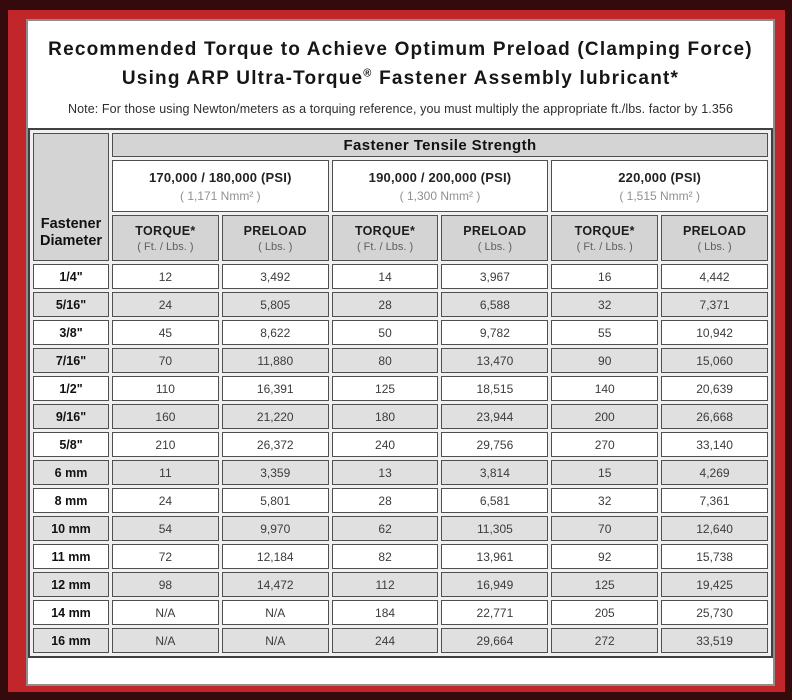 This screenshot has width=792, height=700. I want to click on diameter-cell: 10 mm, so click(71, 528).